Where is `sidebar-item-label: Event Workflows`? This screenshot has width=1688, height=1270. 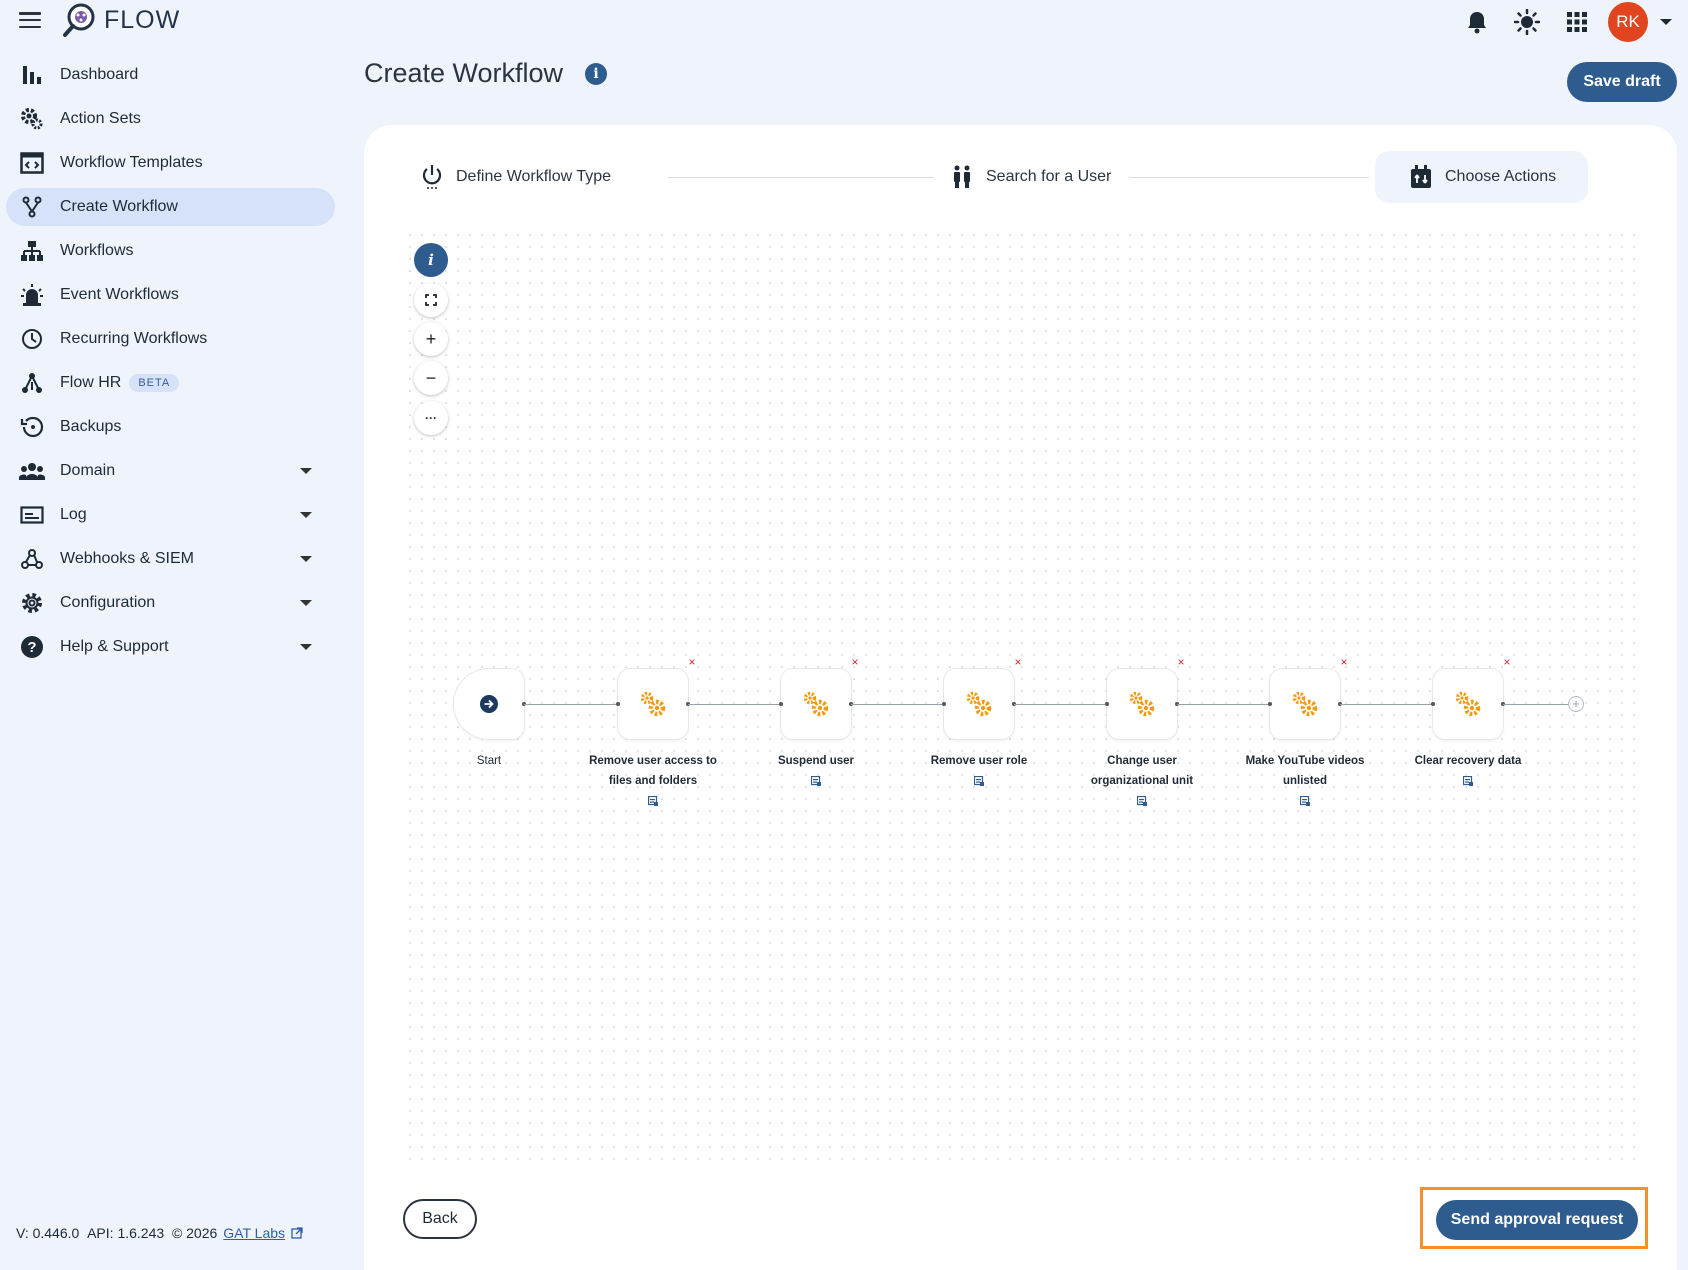 sidebar-item-label: Event Workflows is located at coordinates (119, 294).